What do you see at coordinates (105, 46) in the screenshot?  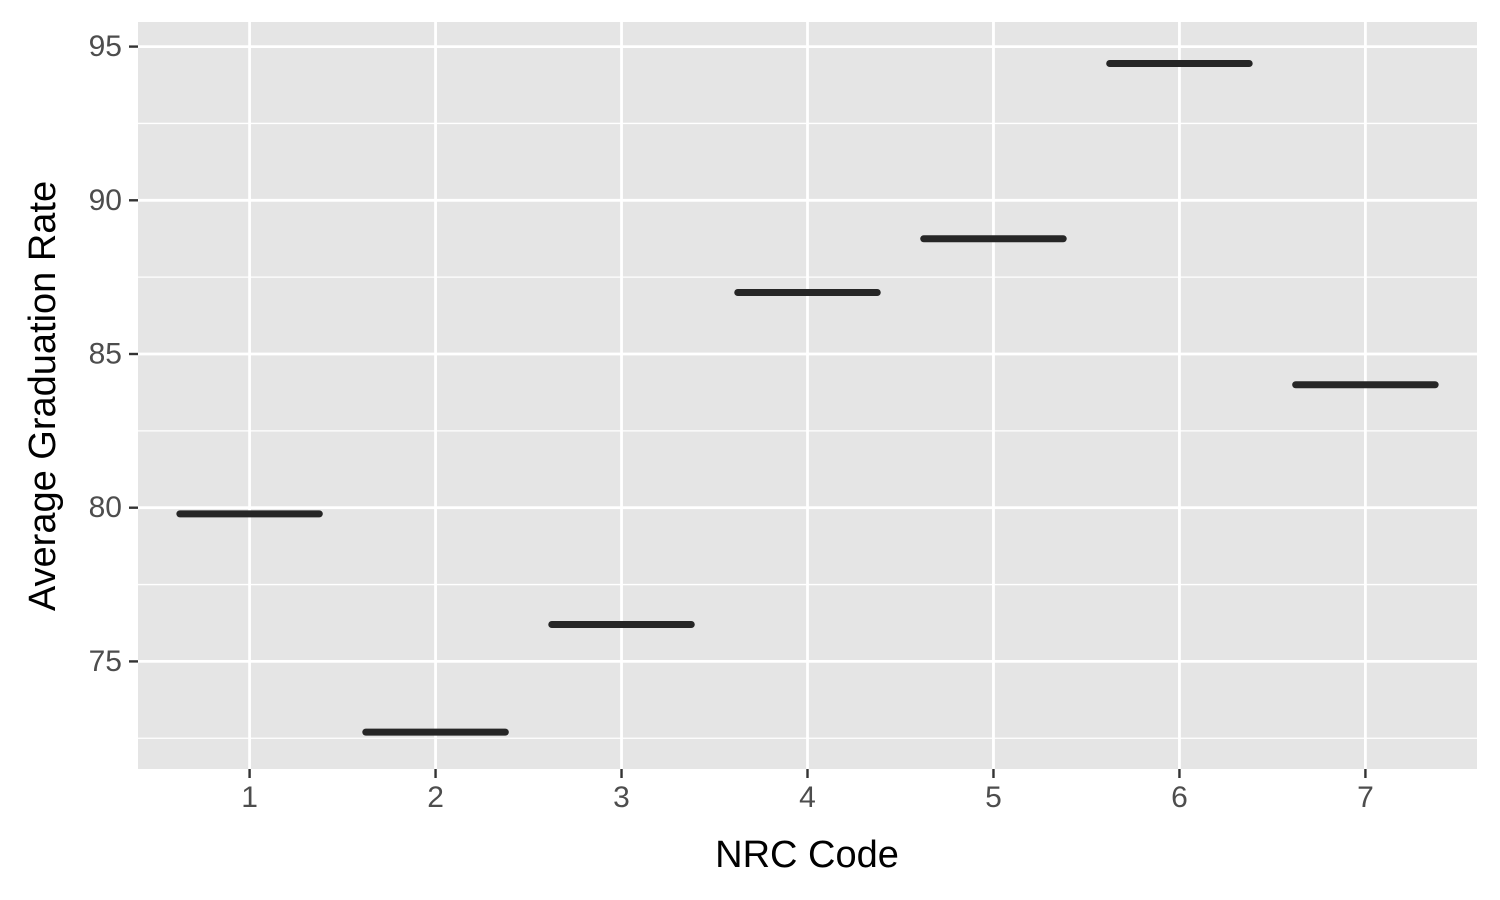 I see `y-tick-label: 95` at bounding box center [105, 46].